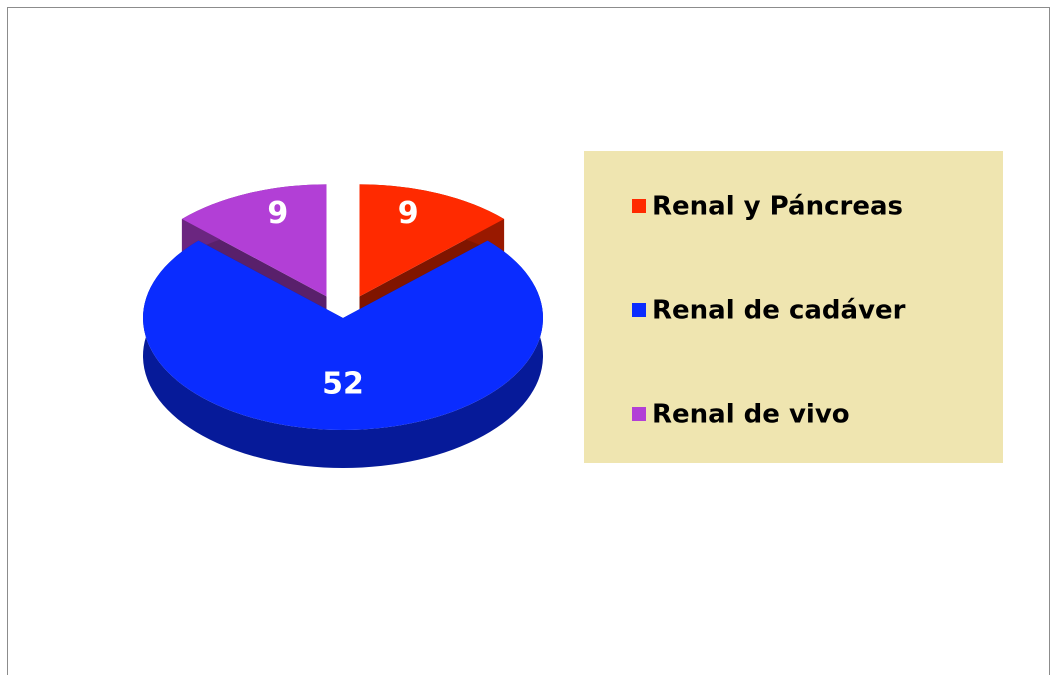 The image size is (1057, 675). What do you see at coordinates (343, 384) in the screenshot?
I see `data-label: 52` at bounding box center [343, 384].